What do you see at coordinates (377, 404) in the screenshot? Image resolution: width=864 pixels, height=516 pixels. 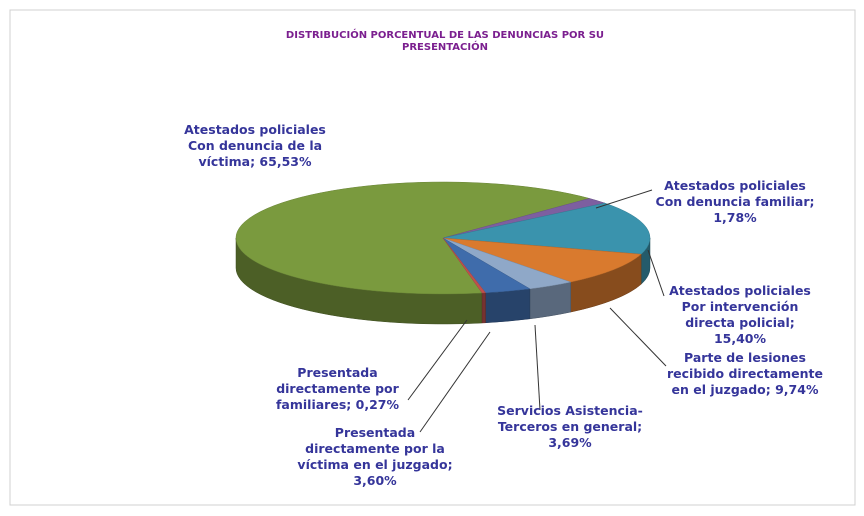 I see `label-value: 0,27%` at bounding box center [377, 404].